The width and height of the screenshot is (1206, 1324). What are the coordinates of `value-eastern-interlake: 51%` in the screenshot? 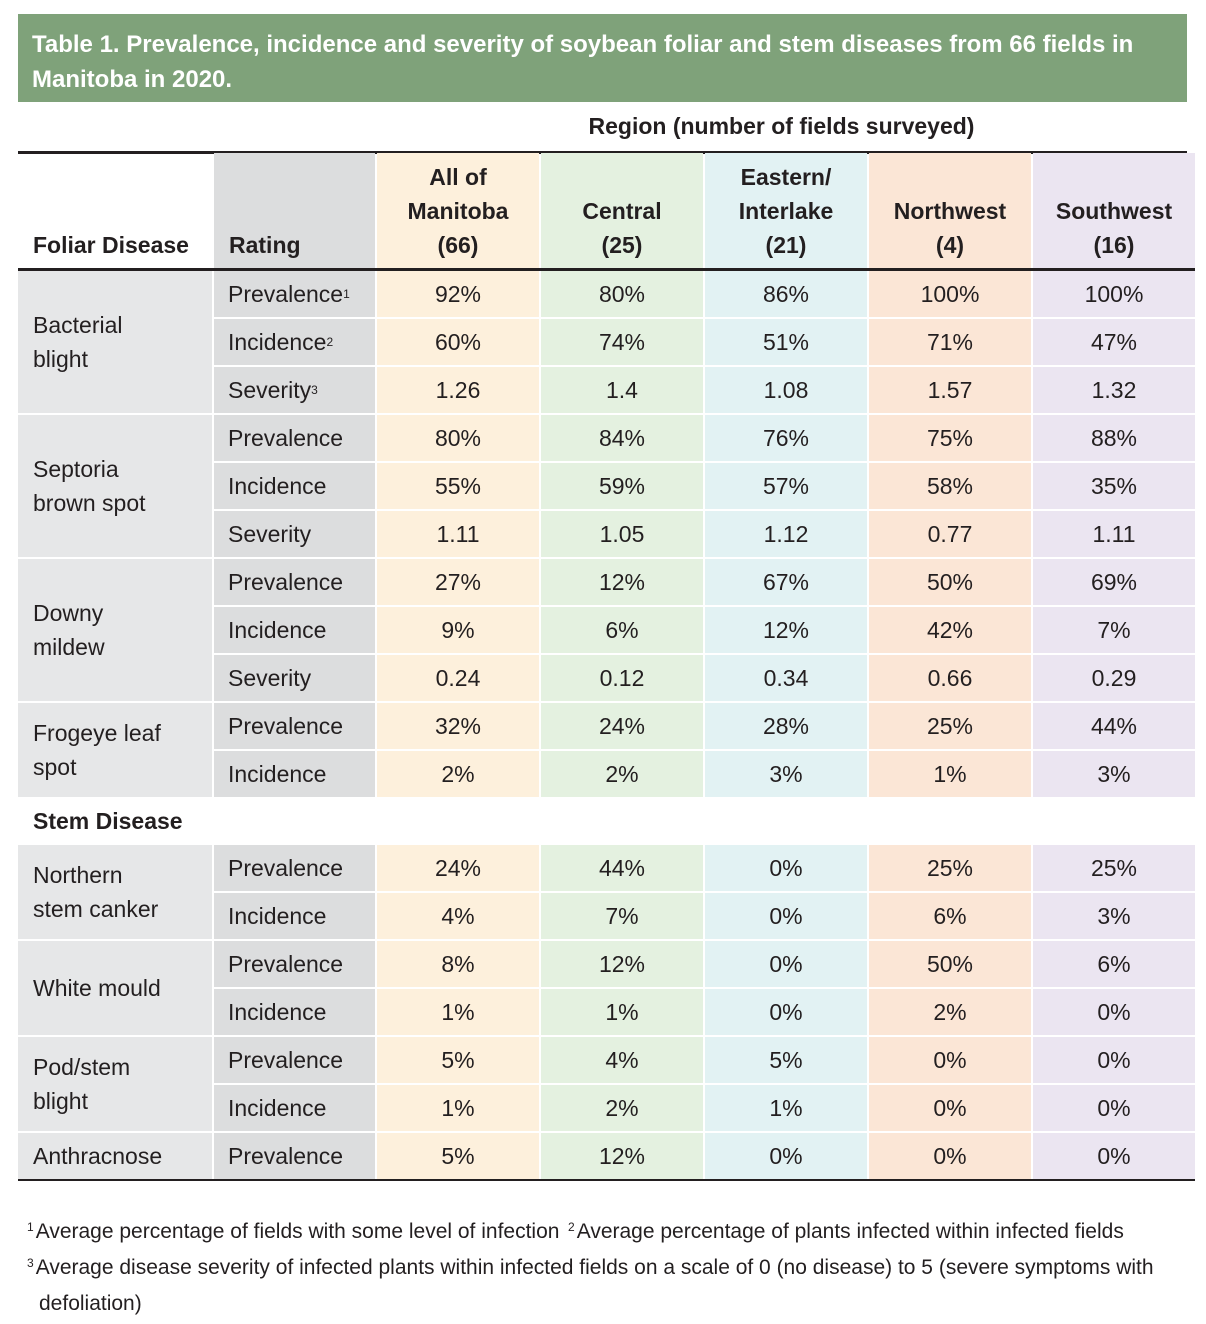 It's located at (786, 342).